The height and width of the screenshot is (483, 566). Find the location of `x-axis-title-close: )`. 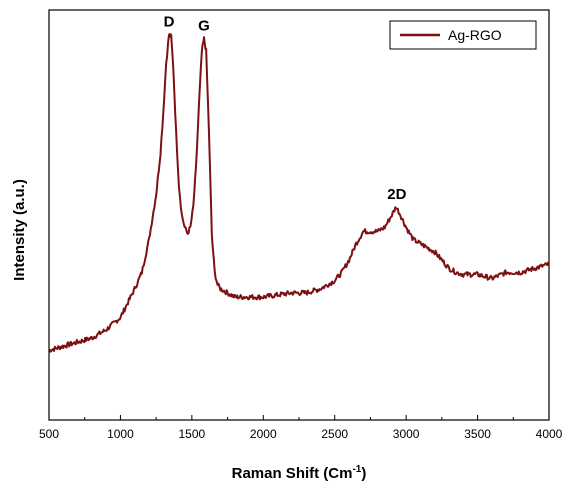

x-axis-title-close: ) is located at coordinates (363, 473).